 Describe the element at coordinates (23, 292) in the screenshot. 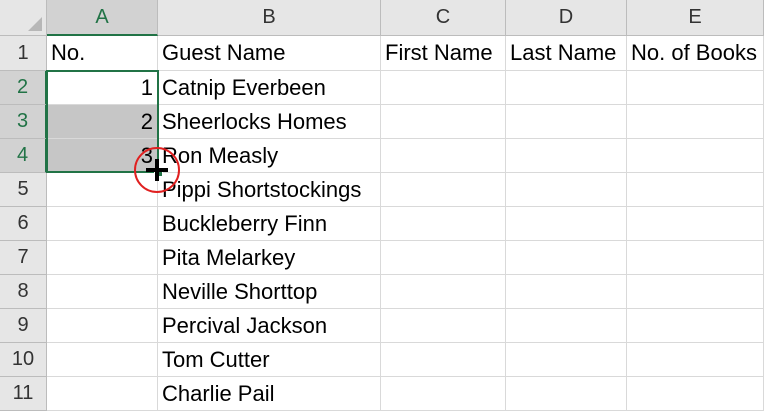

I see `row-header-8: 8` at that location.